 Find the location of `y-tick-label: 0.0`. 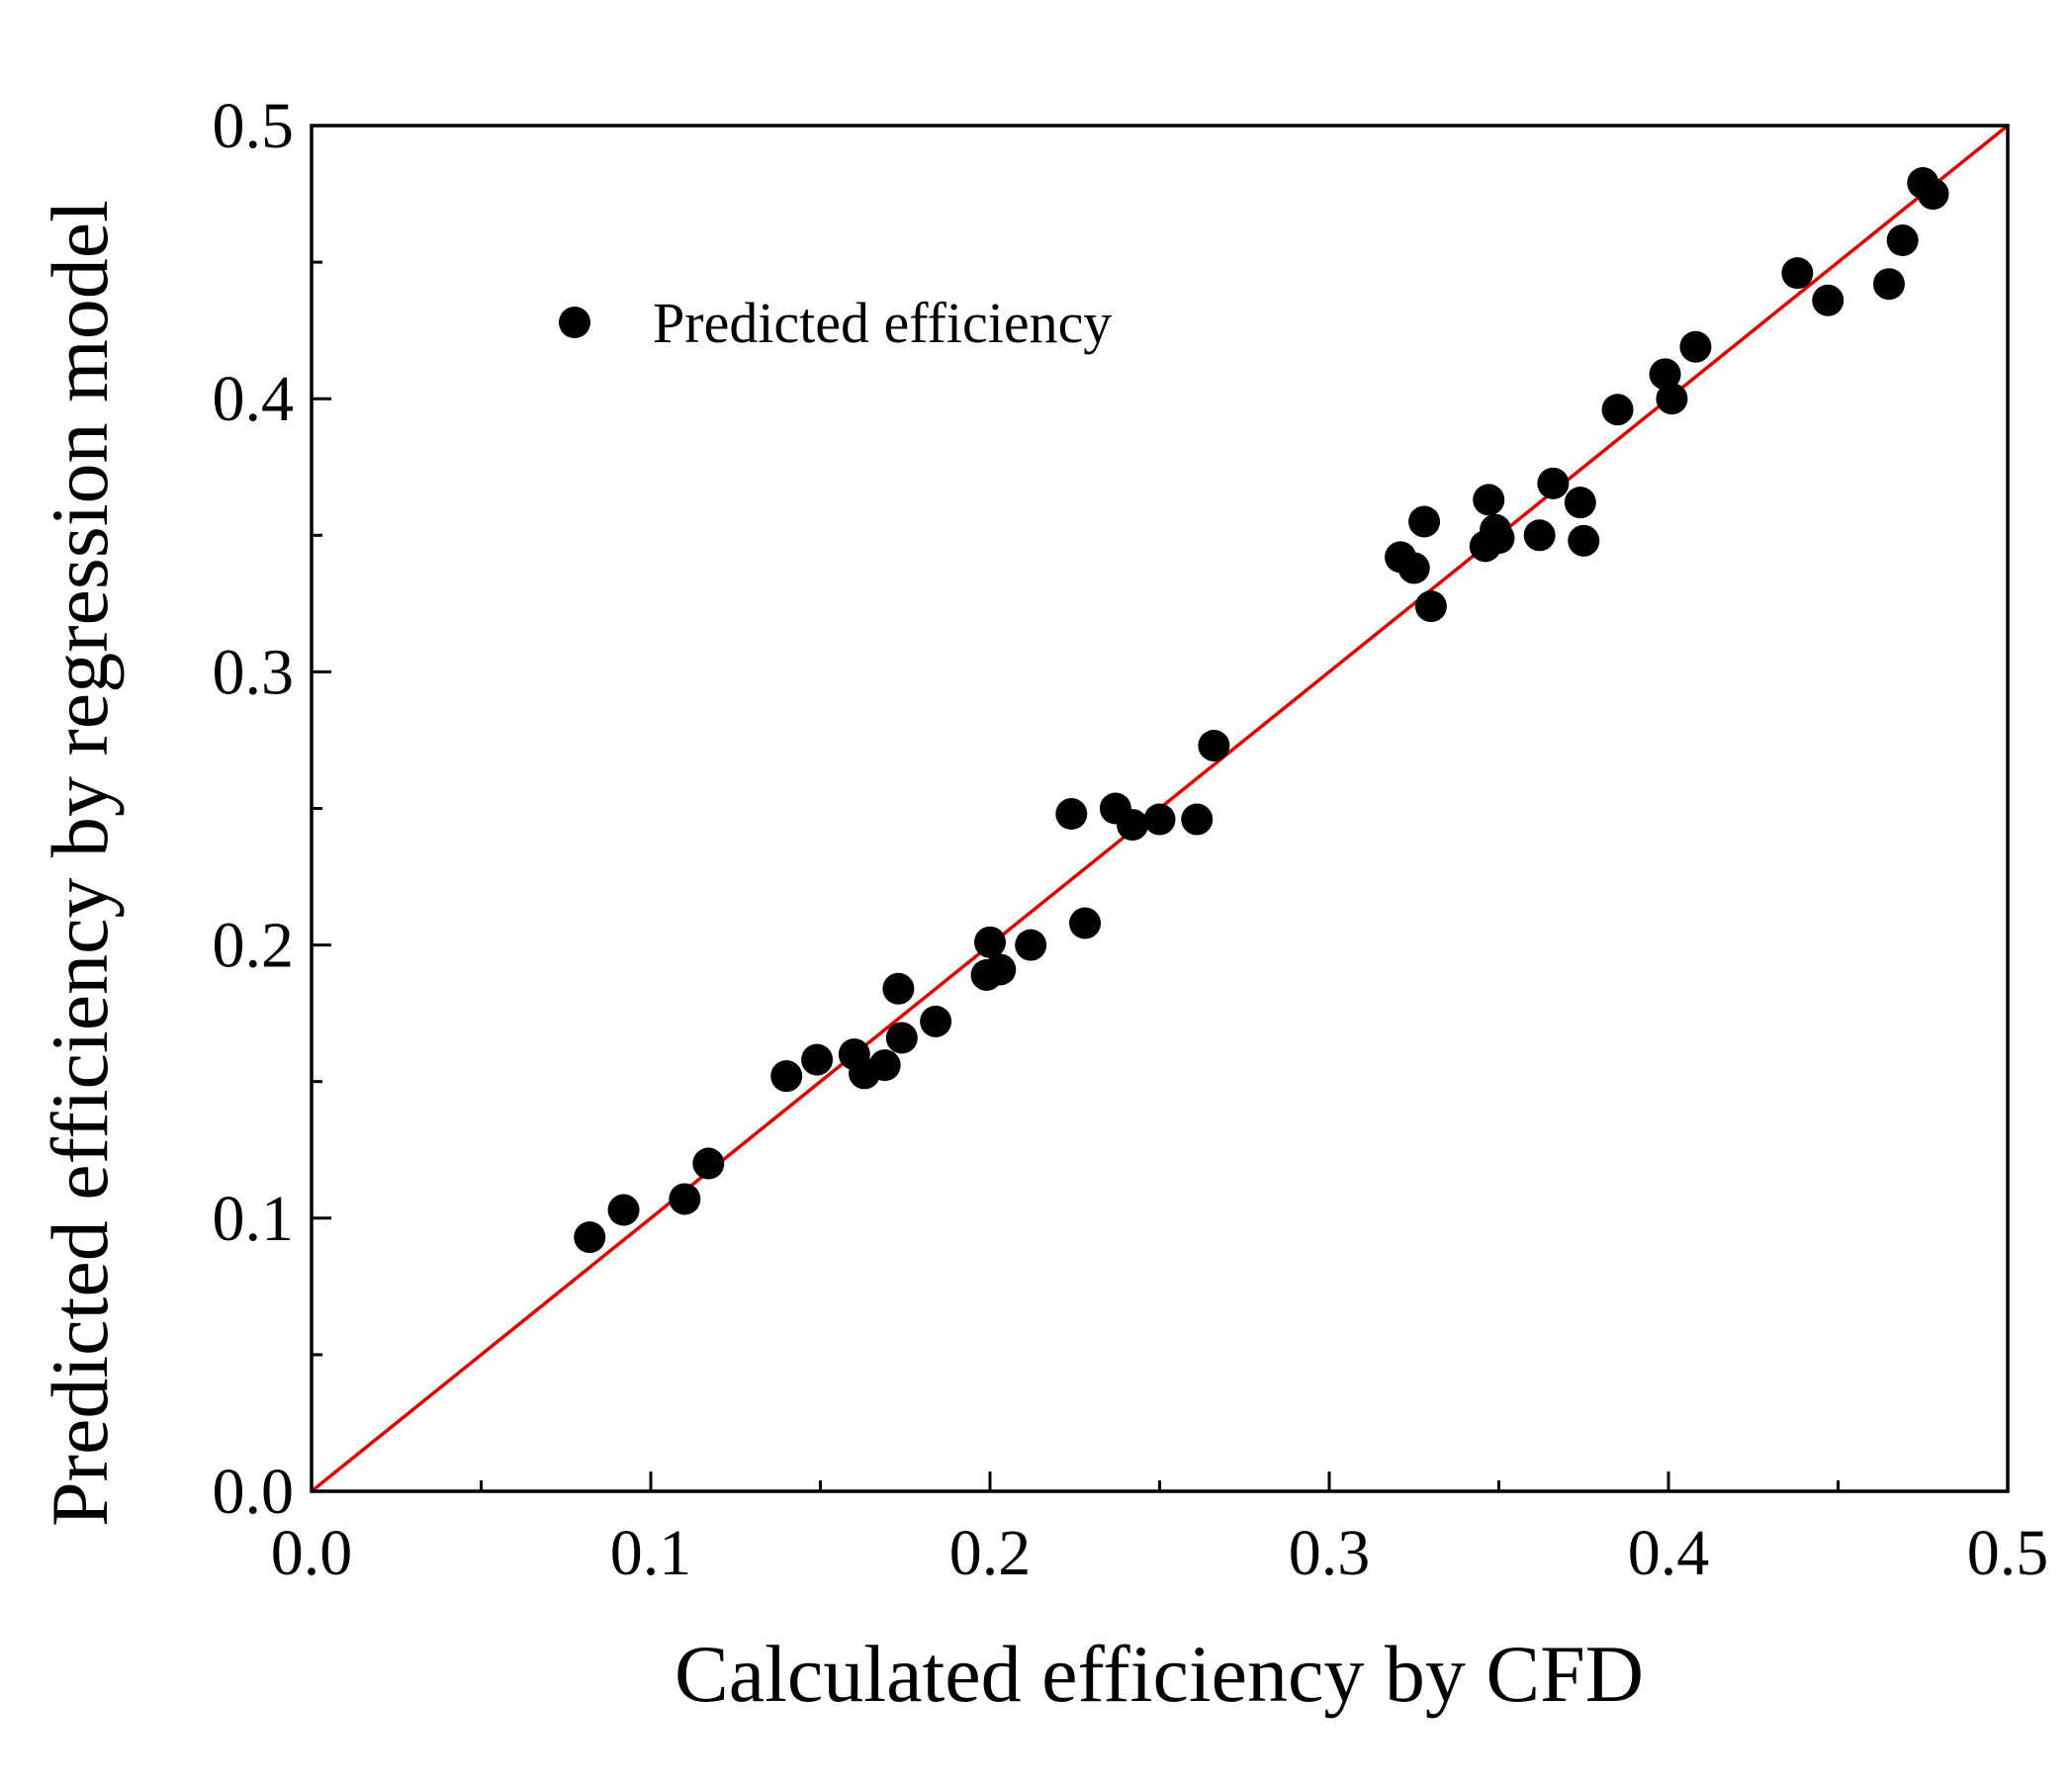

y-tick-label: 0.0 is located at coordinates (254, 1492).